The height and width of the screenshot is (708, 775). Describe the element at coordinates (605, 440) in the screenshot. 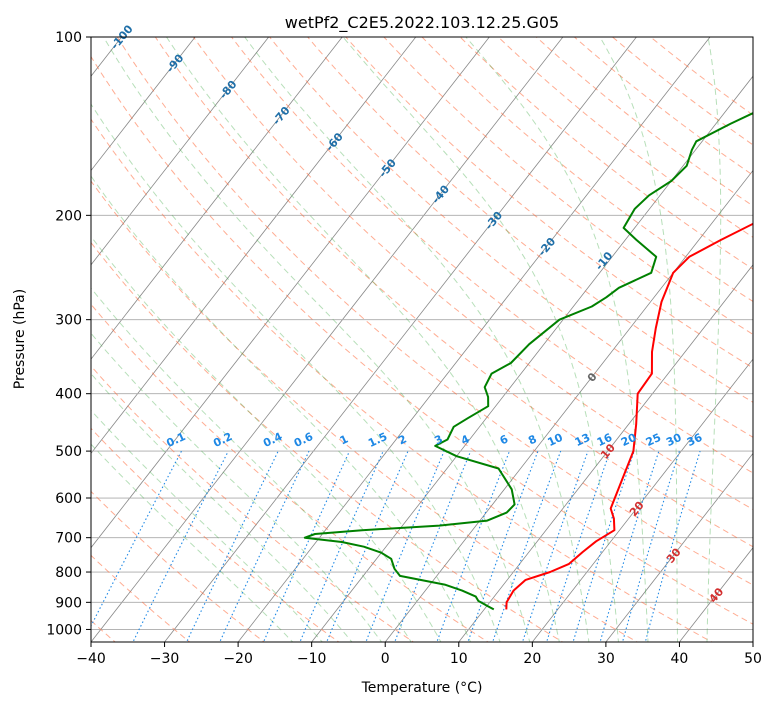

I see `mixing-ratio-label: 16` at that location.